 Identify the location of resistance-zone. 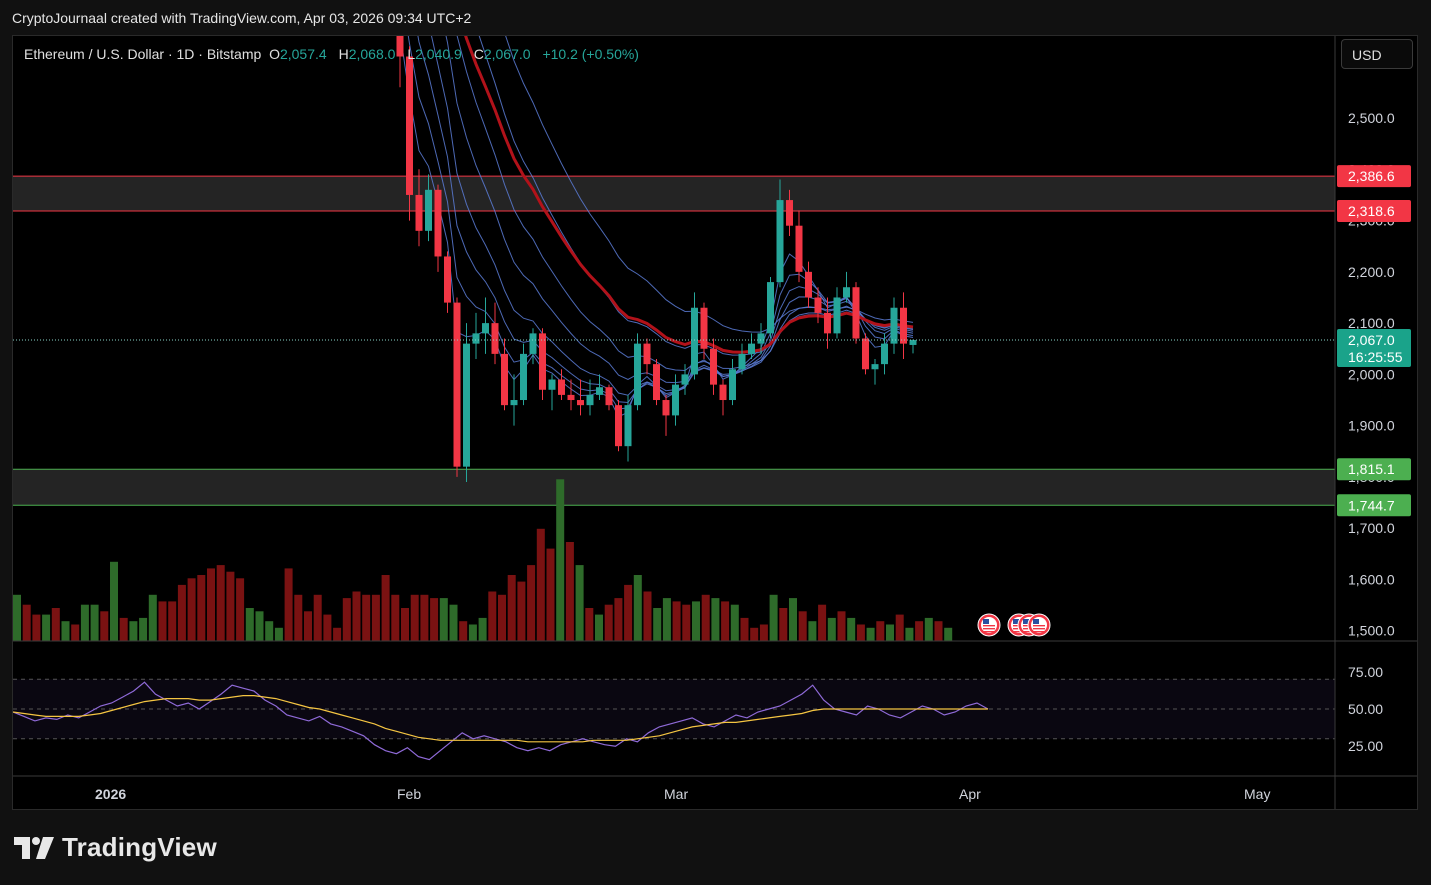
(674, 194).